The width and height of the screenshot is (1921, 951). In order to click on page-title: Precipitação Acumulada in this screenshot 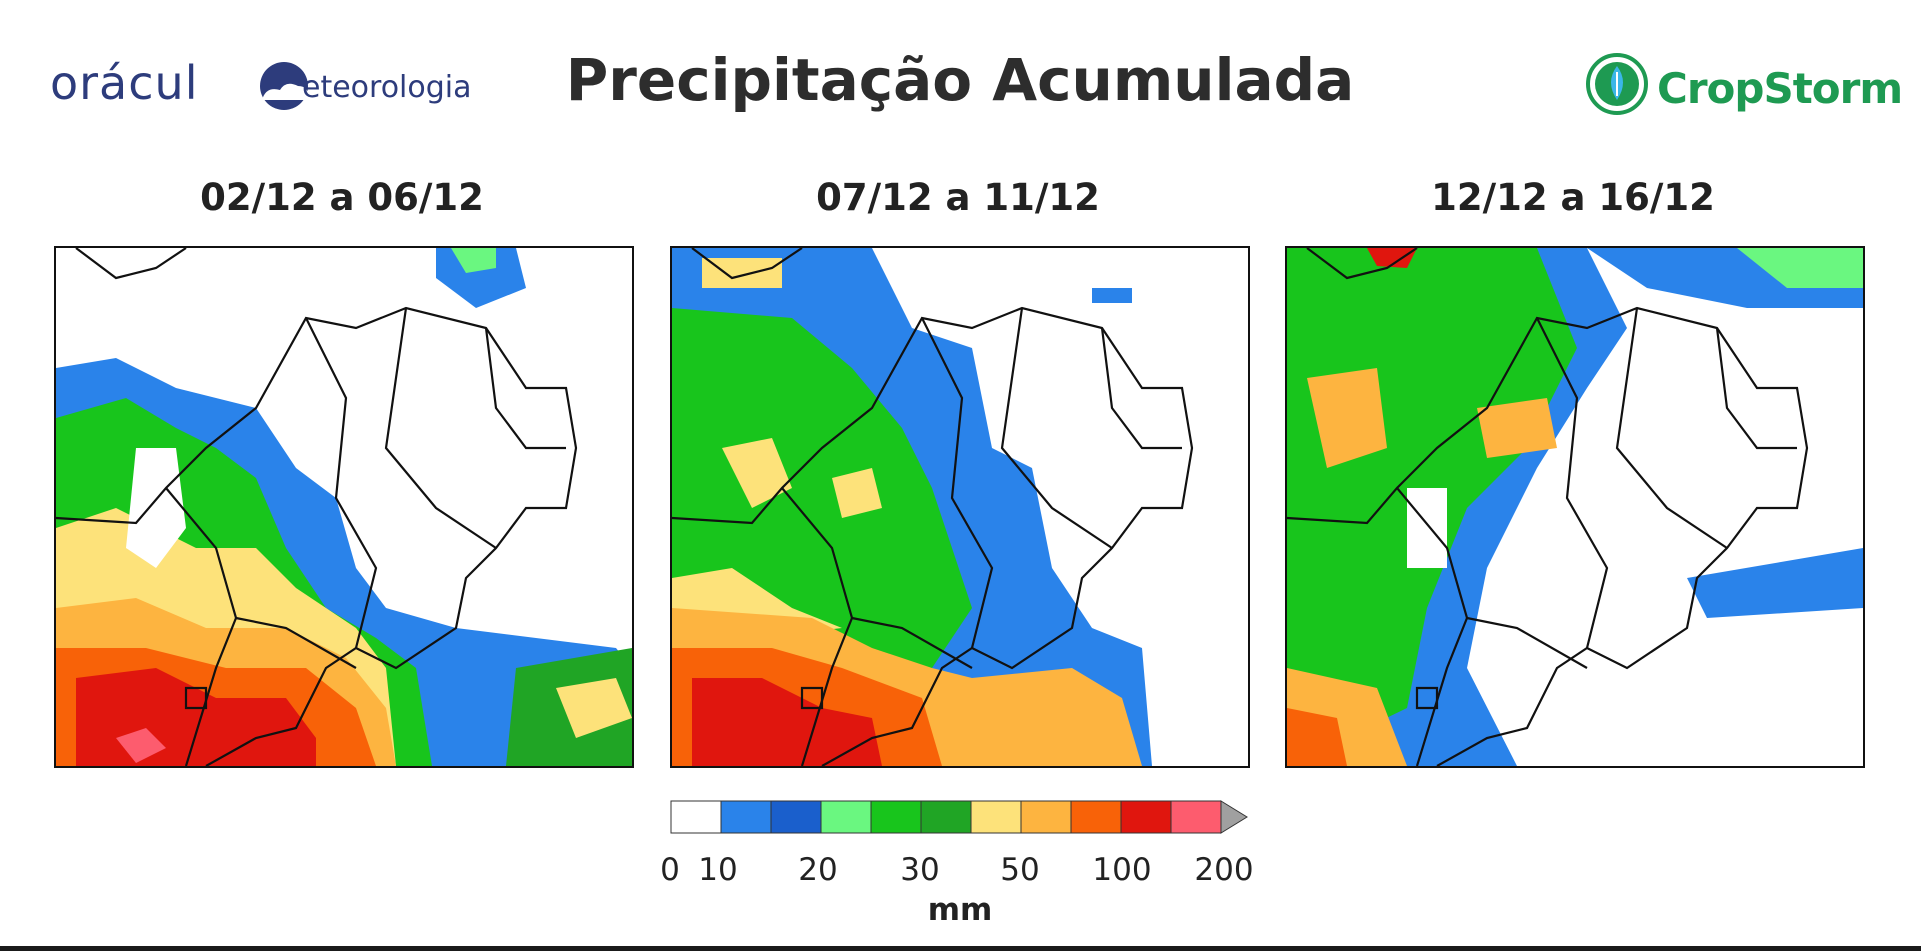, I will do `click(960, 80)`.